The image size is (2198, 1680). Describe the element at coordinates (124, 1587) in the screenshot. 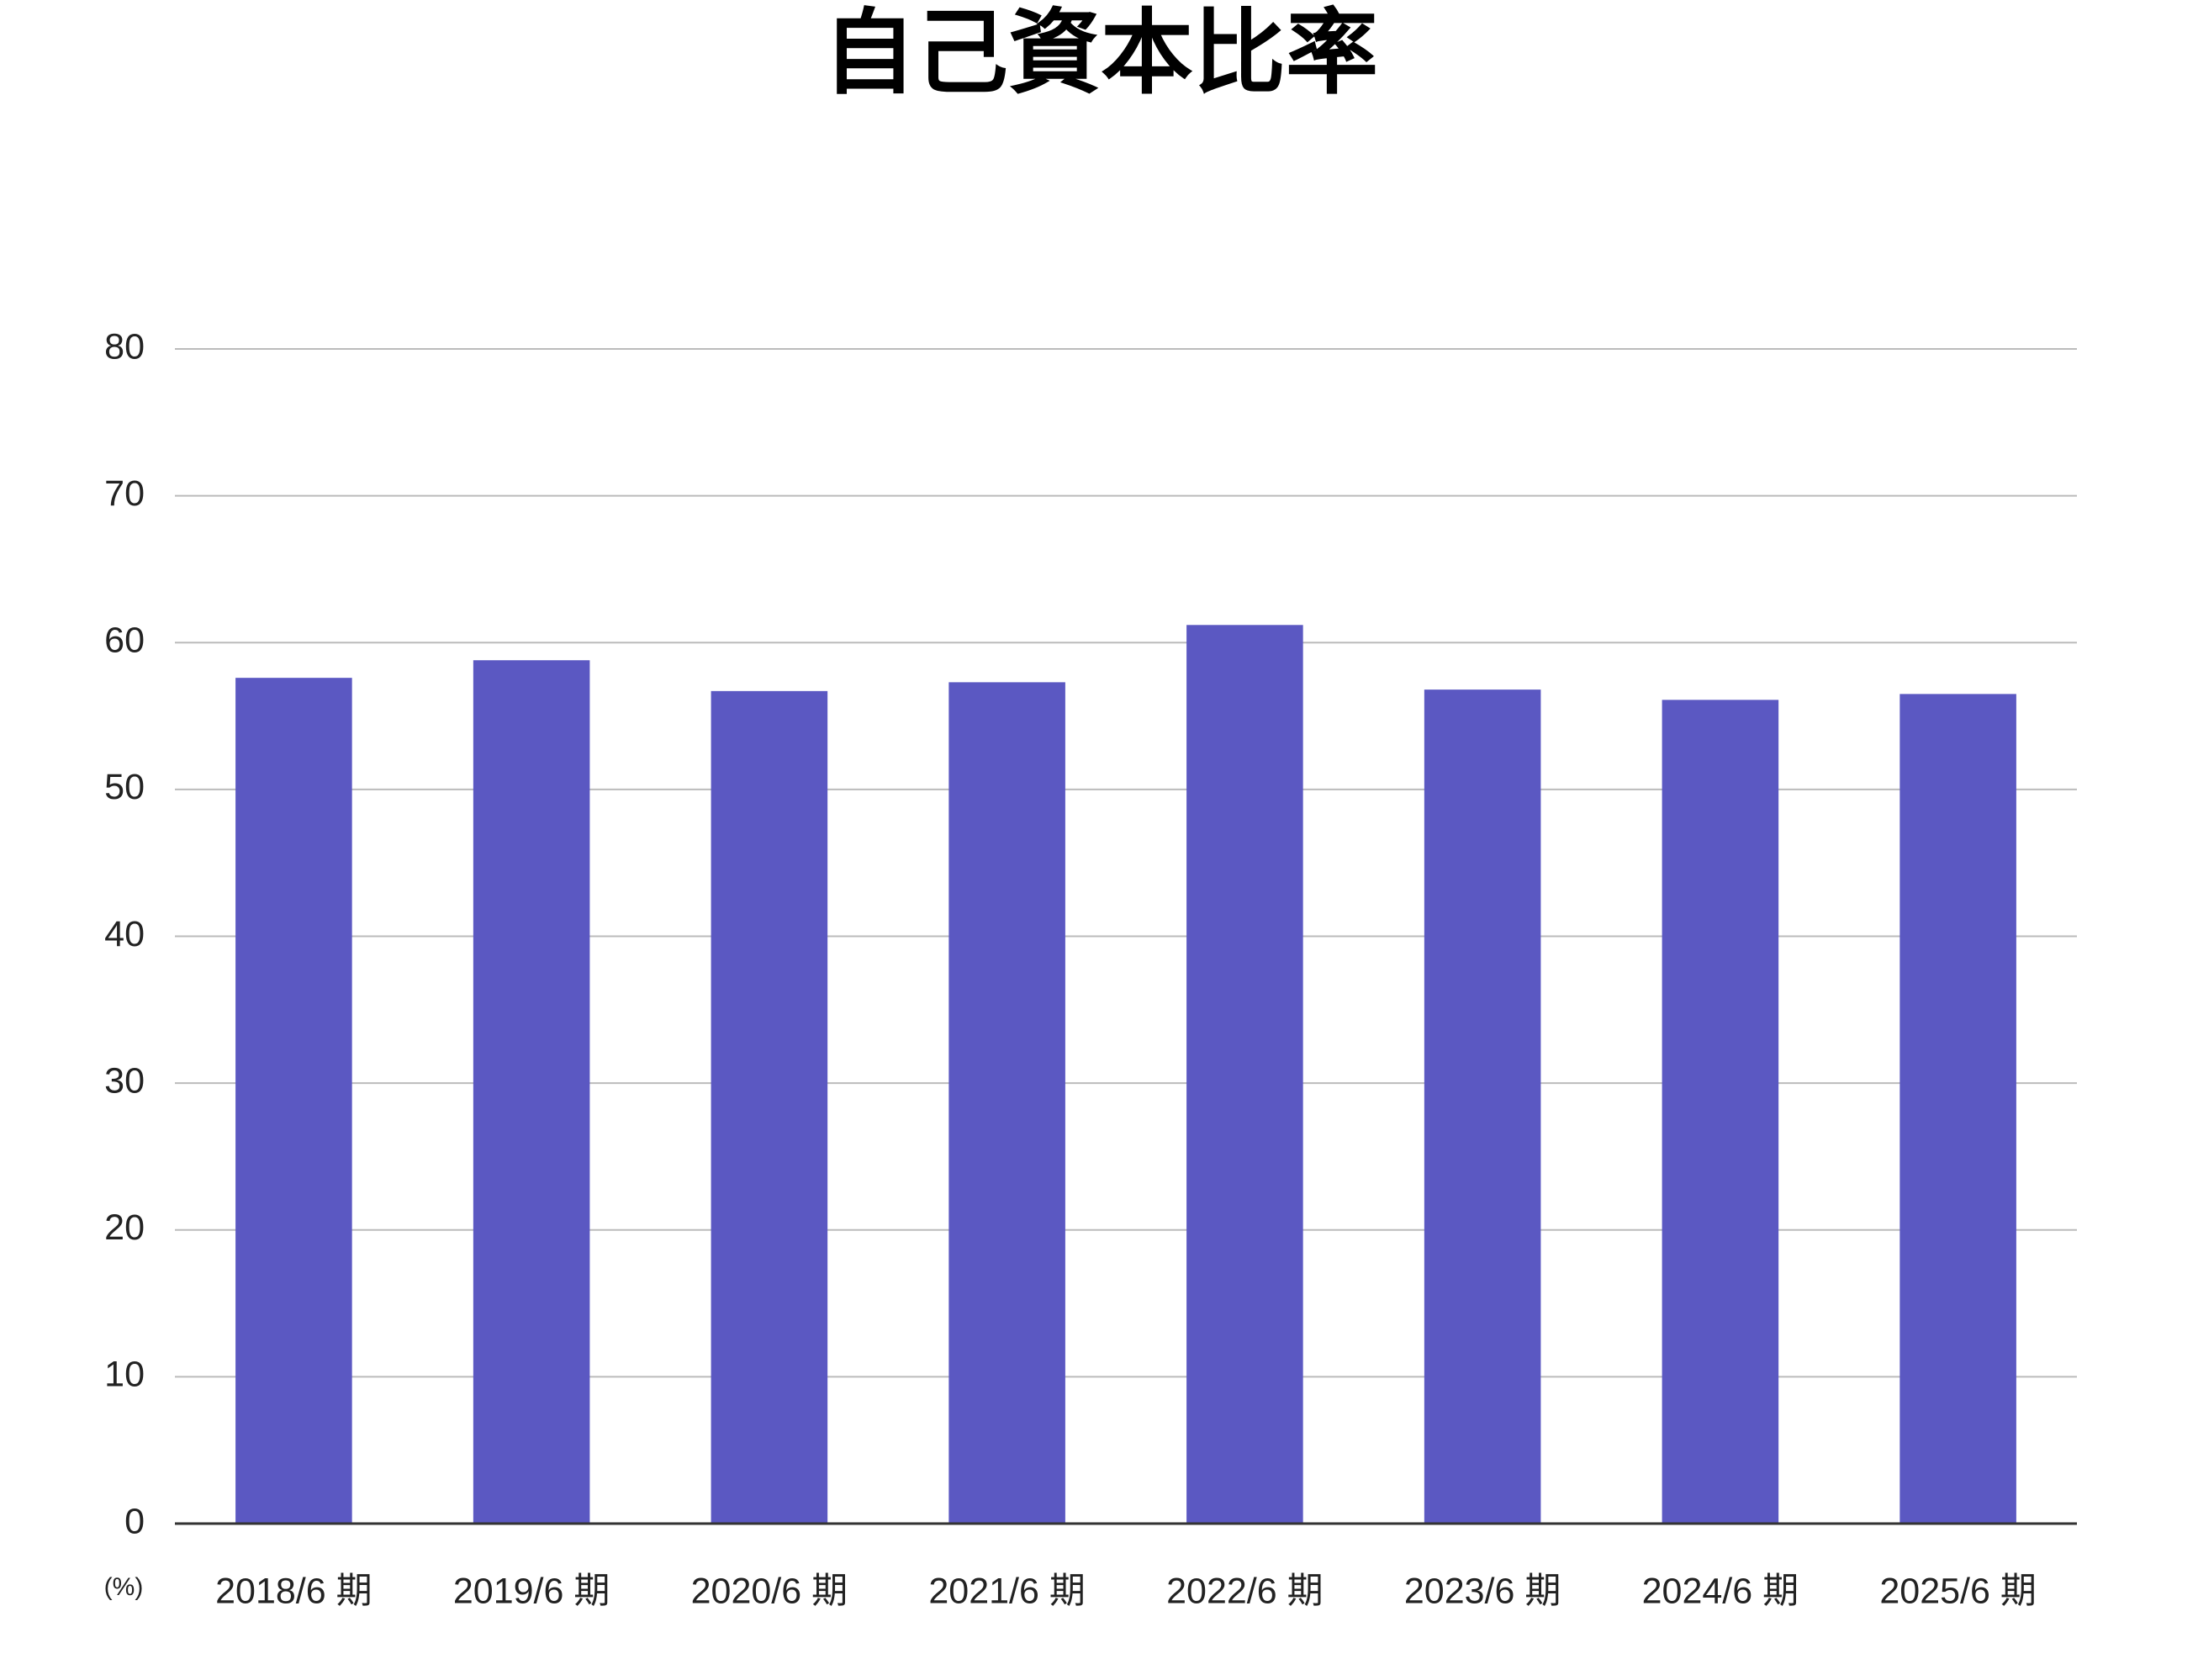

I see `unit-label: (%)` at that location.